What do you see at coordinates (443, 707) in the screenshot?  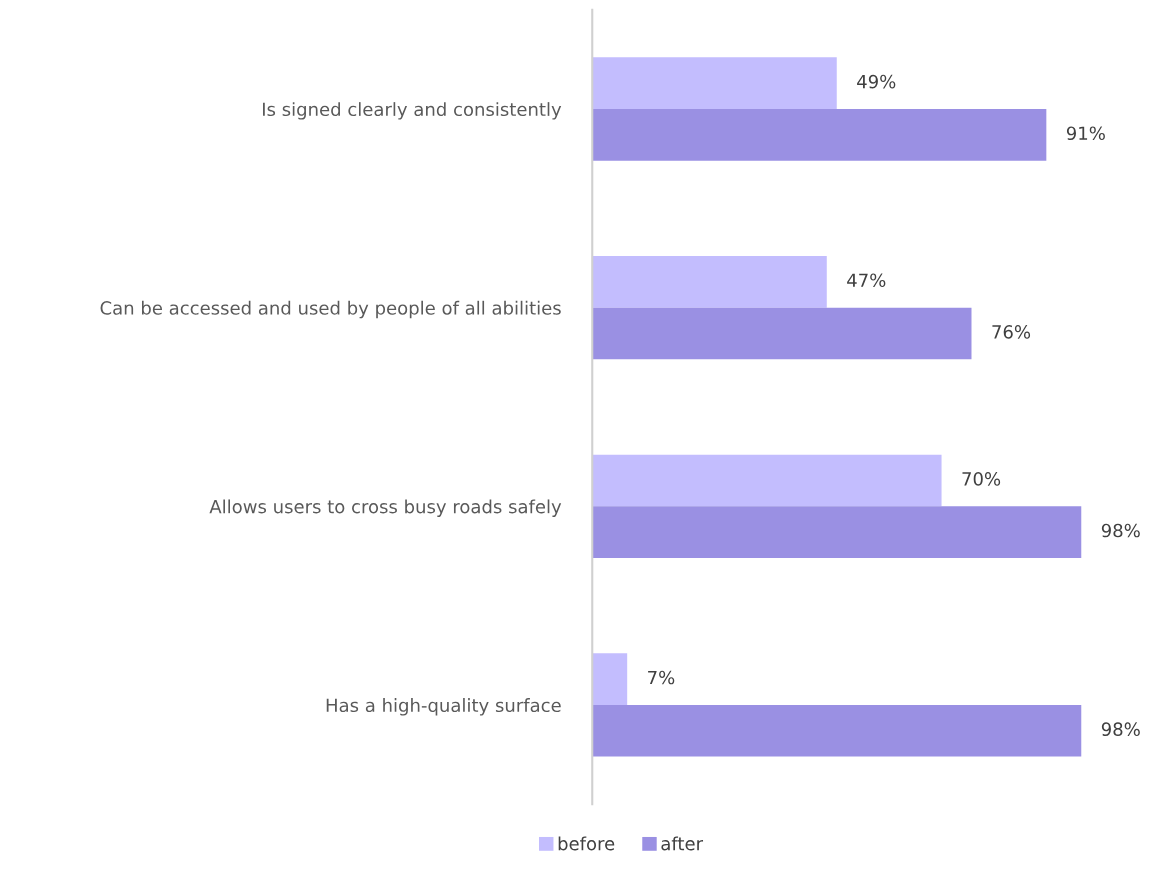 I see `y-tick-label: Has a high-quality surface` at bounding box center [443, 707].